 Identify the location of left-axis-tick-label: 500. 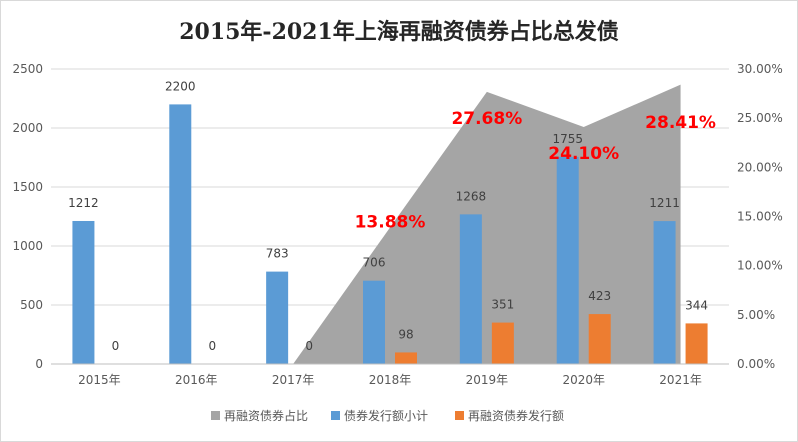
(31, 305).